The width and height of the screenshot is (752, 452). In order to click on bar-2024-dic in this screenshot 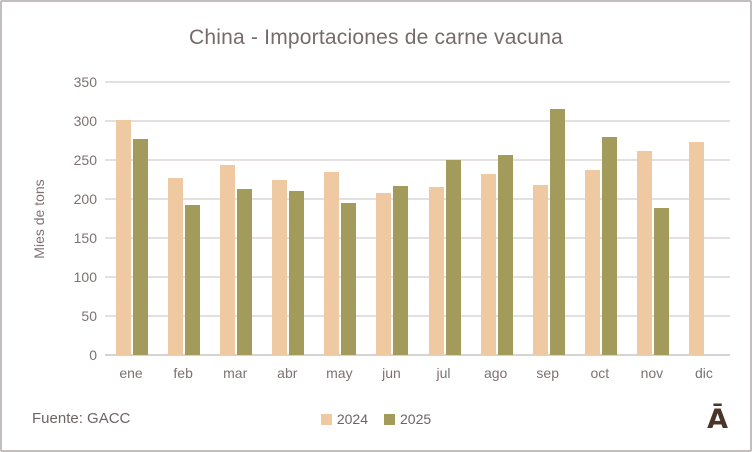, I will do `click(696, 248)`.